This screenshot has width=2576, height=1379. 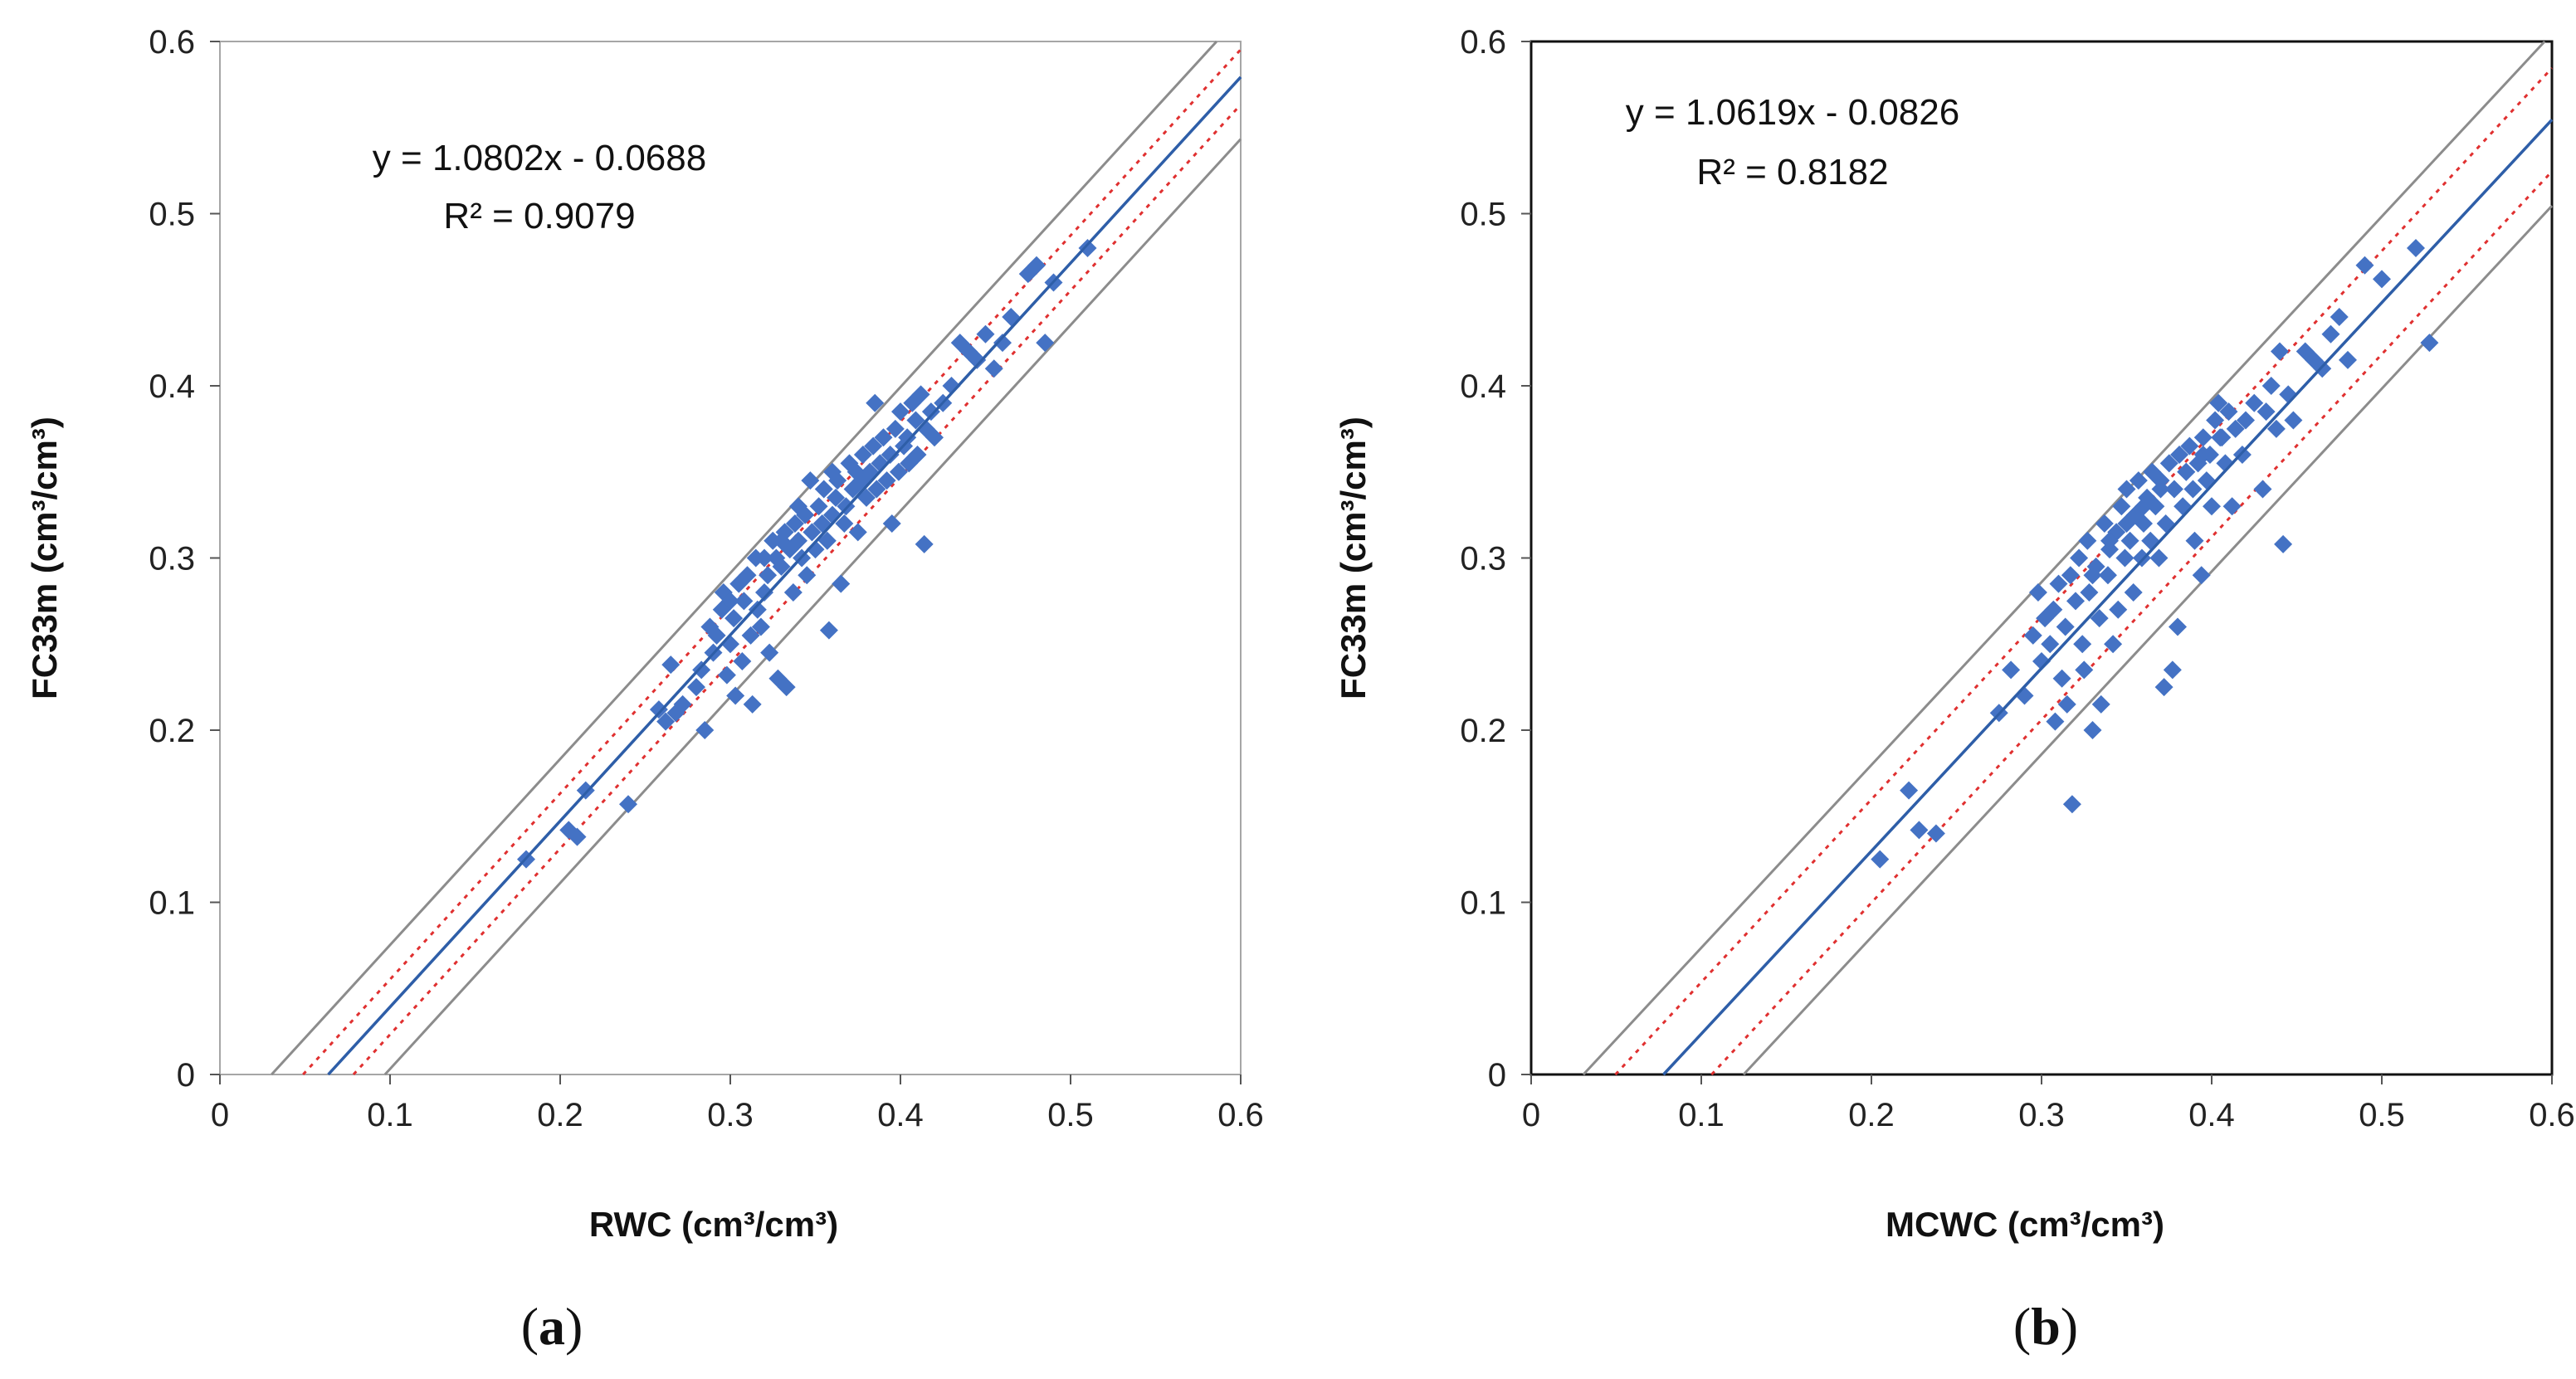 What do you see at coordinates (1071, 1115) in the screenshot?
I see `x-tick-label: 0.5` at bounding box center [1071, 1115].